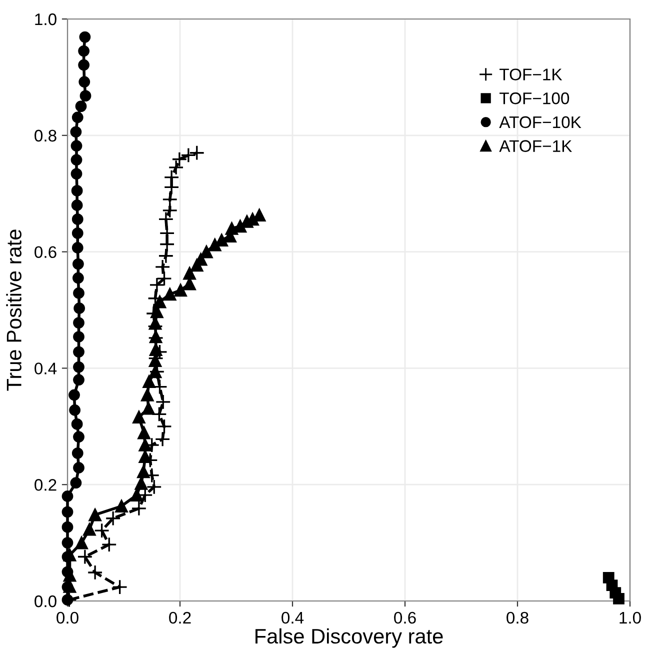 This screenshot has width=652, height=650. I want to click on y-tick-label: 0.6, so click(45, 252).